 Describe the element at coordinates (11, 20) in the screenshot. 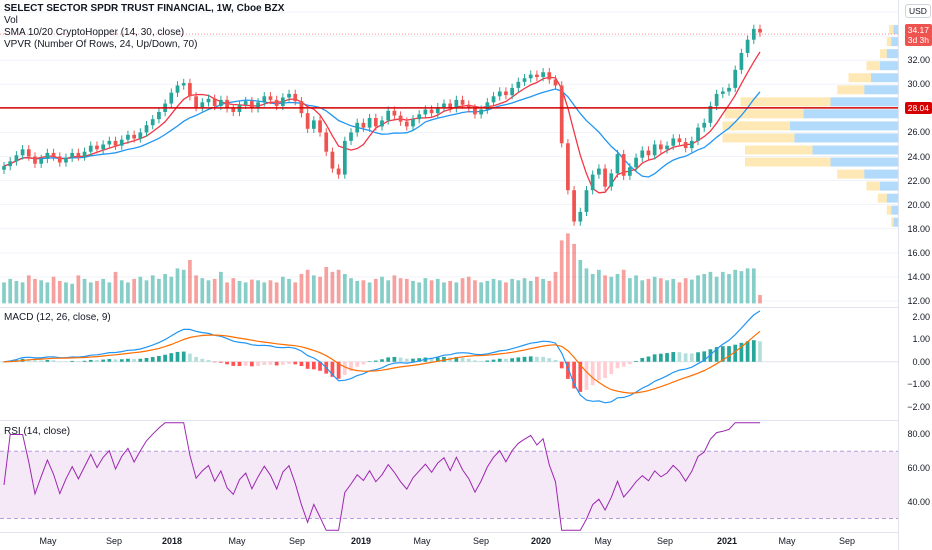

I see `volume-legend: Vol` at that location.